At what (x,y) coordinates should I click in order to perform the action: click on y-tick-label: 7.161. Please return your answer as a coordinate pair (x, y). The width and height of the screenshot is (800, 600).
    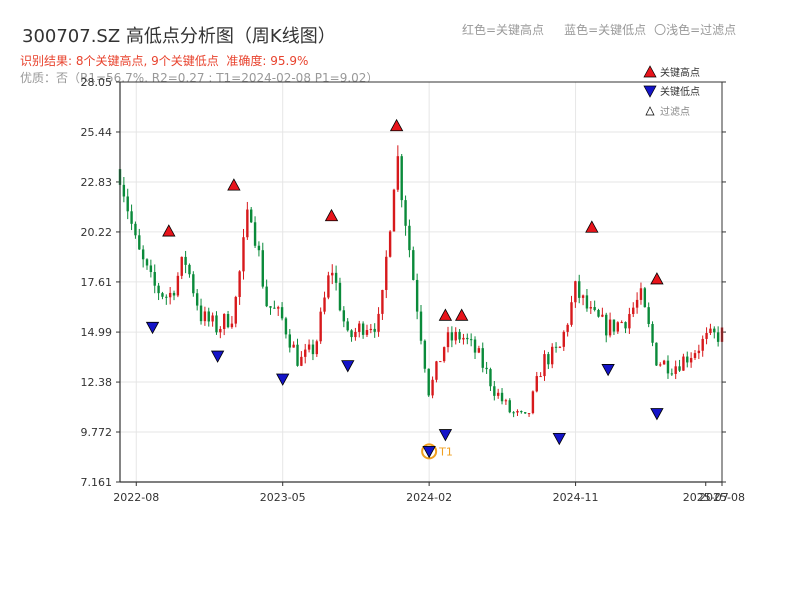
    Looking at the image, I should click on (97, 482).